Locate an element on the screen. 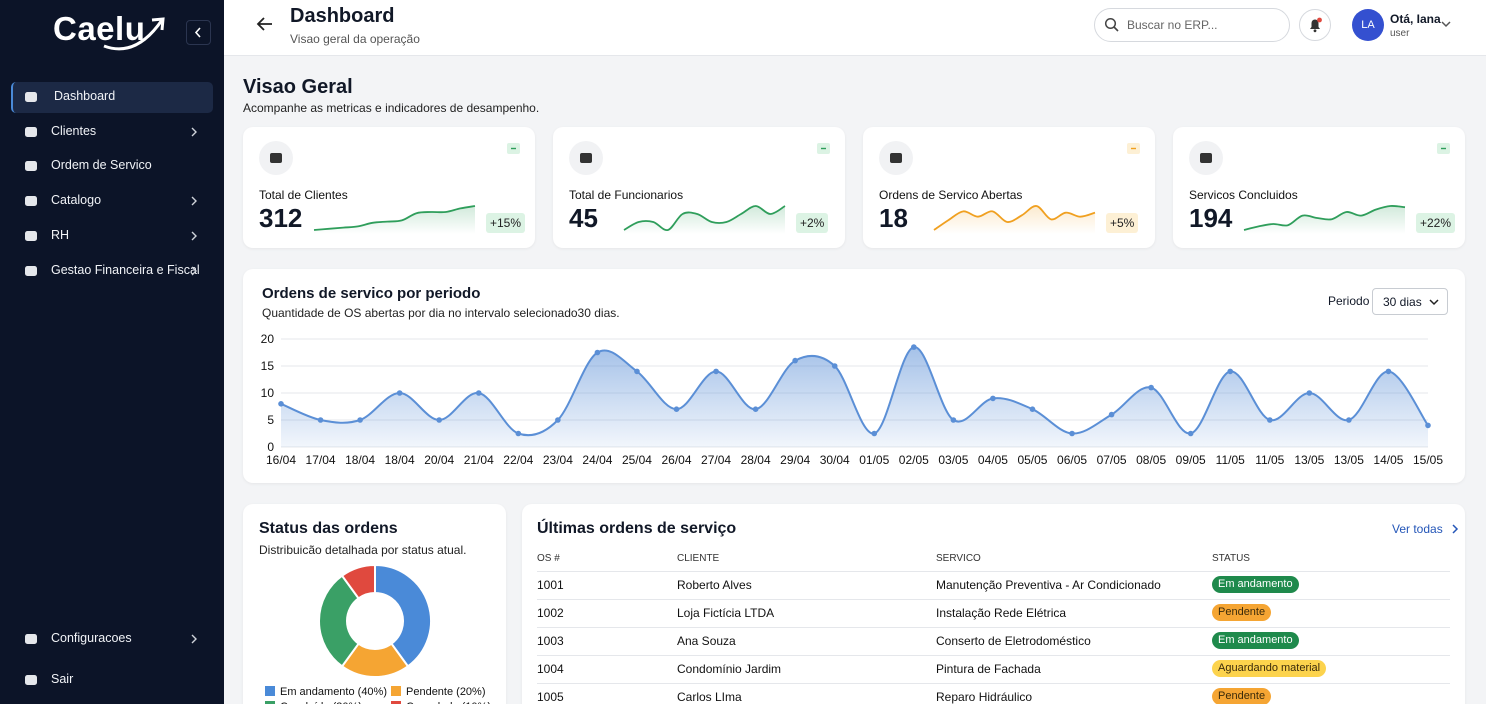 The height and width of the screenshot is (704, 1486). select-chevron is located at coordinates (1434, 302).